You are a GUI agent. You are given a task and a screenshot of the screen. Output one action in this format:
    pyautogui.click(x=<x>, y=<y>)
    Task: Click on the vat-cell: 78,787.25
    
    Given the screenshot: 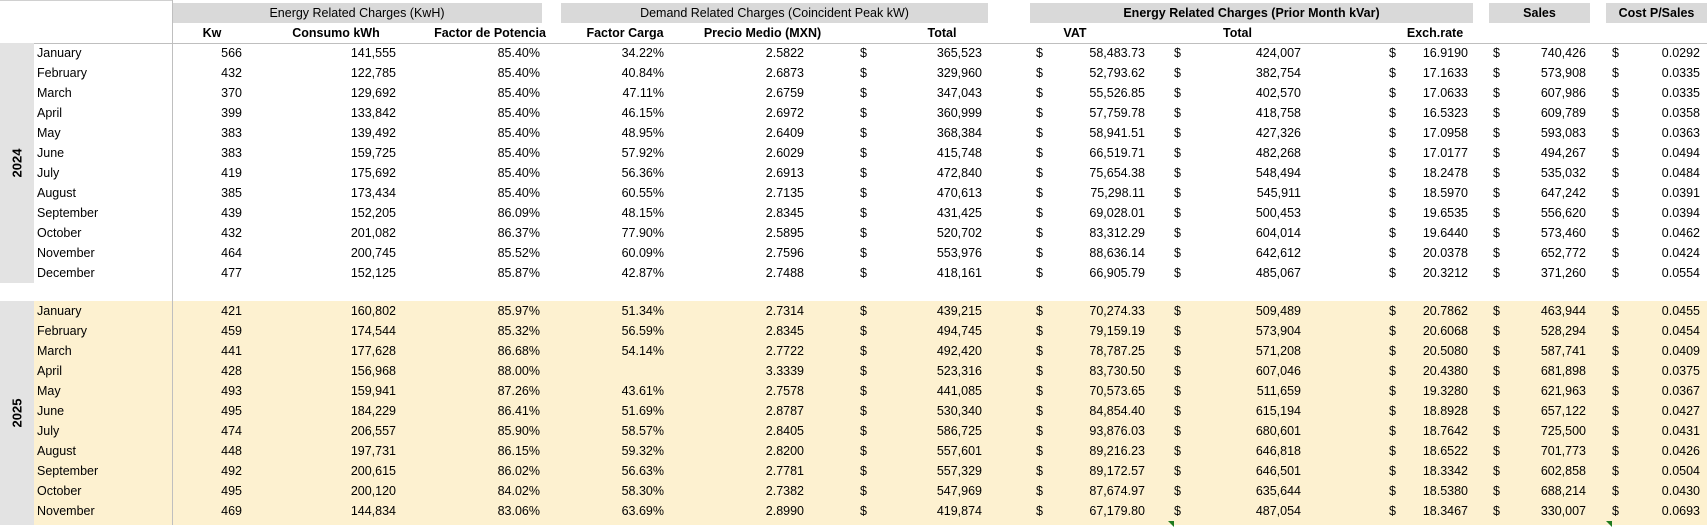 What is the action you would take?
    pyautogui.click(x=1117, y=351)
    